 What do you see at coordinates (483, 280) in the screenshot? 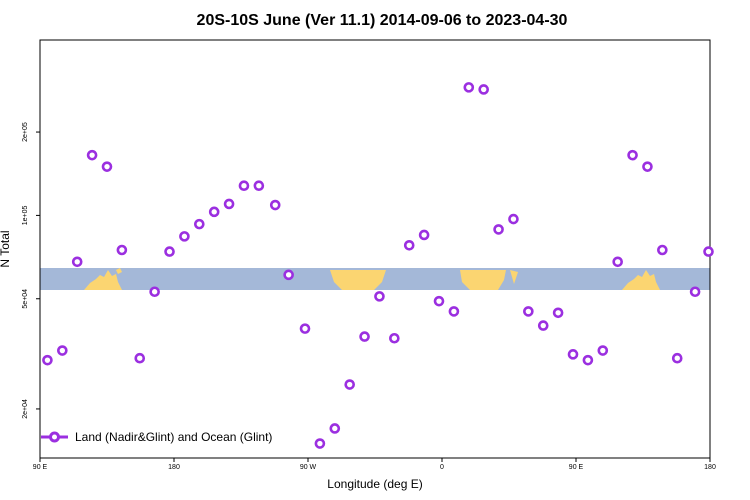
I see `land-africa` at bounding box center [483, 280].